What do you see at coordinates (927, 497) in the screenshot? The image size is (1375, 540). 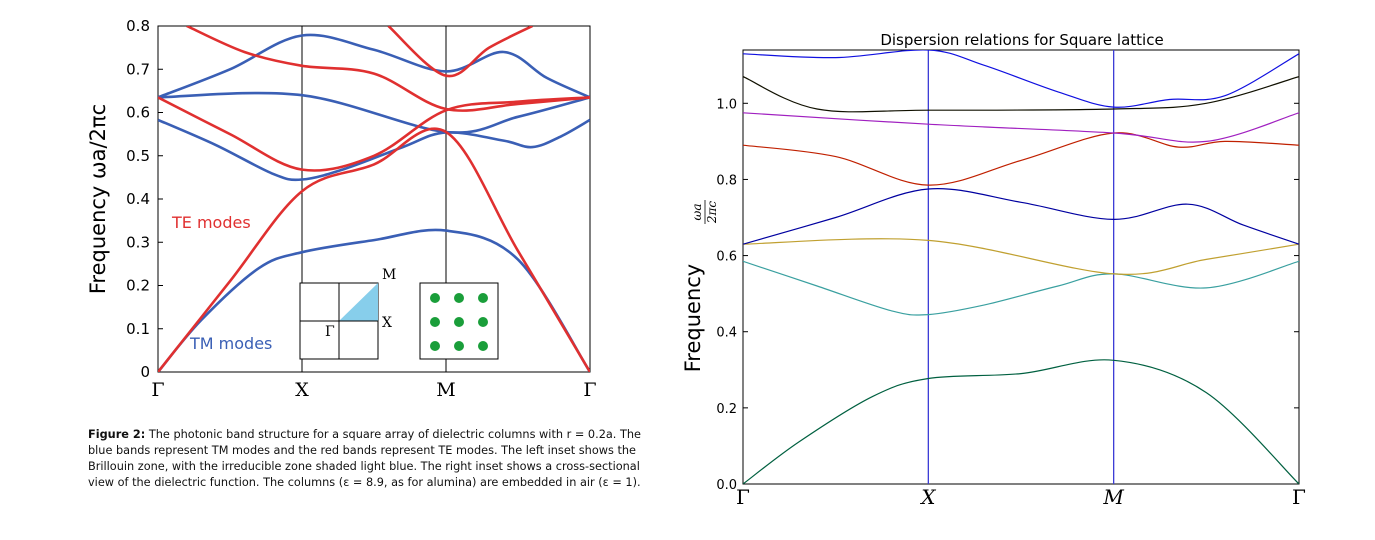 I see `right-x-tick-label: X` at bounding box center [927, 497].